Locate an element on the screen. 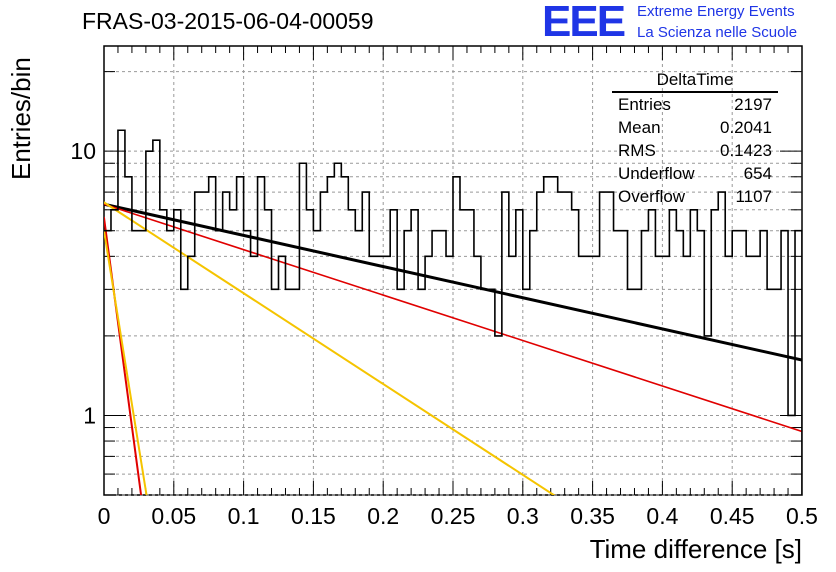 The image size is (836, 572). stats-row-mean: Mean 0.2041 is located at coordinates (695, 127).